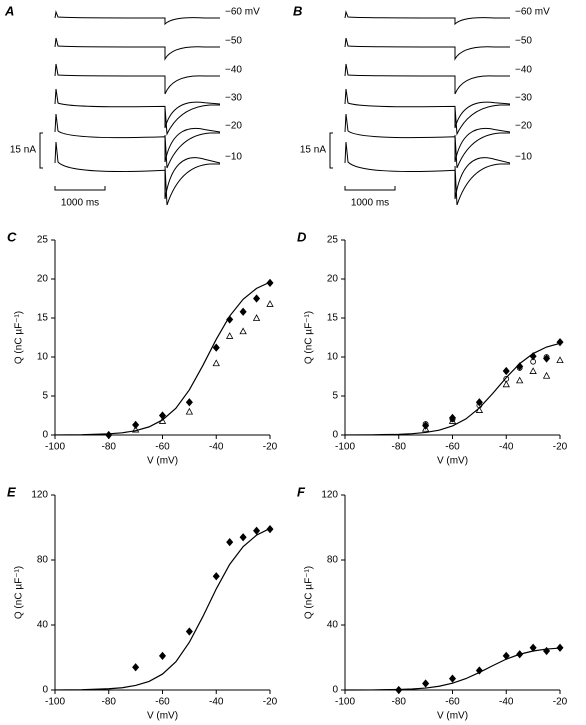 This screenshot has width=586, height=725. What do you see at coordinates (43, 560) in the screenshot?
I see `y-tick-label: 80` at bounding box center [43, 560].